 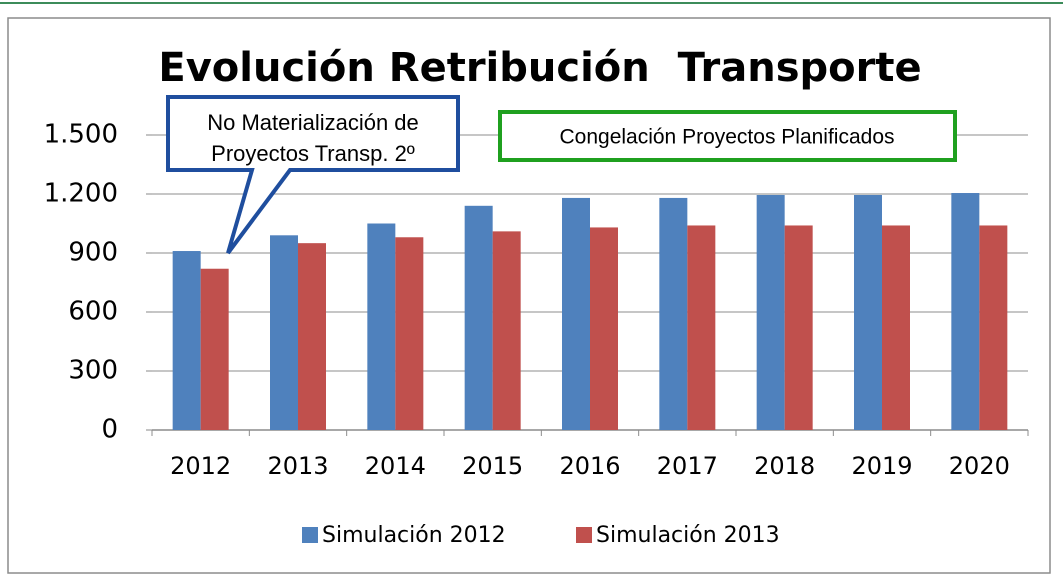 What do you see at coordinates (93, 312) in the screenshot?
I see `y-tick-label: 600` at bounding box center [93, 312].